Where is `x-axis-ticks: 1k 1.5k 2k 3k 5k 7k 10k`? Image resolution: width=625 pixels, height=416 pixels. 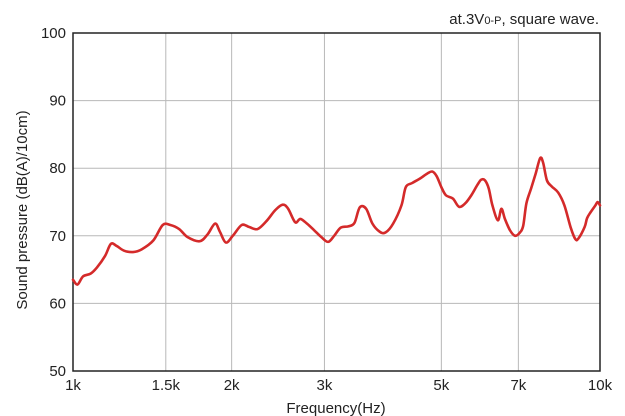 x-axis-ticks: 1k 1.5k 2k 3k 5k 7k 10k is located at coordinates (339, 385).